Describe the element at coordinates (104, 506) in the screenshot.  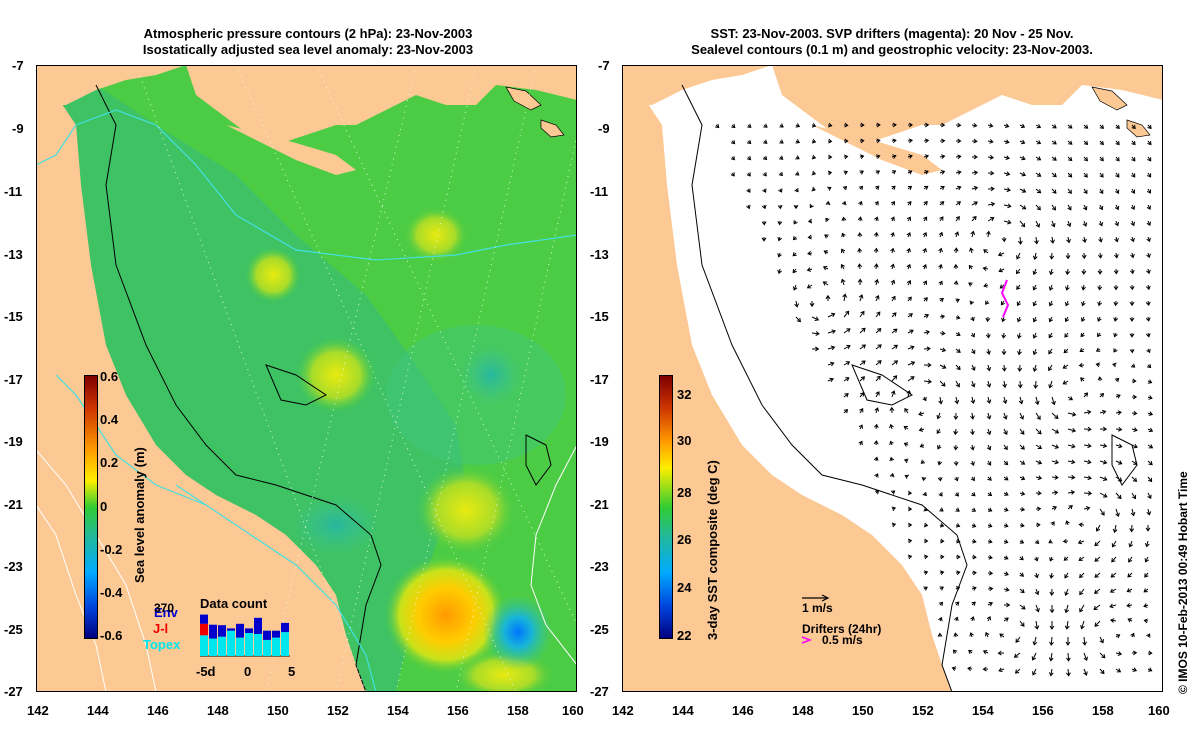
I see `sla-tick-3: 0` at that location.